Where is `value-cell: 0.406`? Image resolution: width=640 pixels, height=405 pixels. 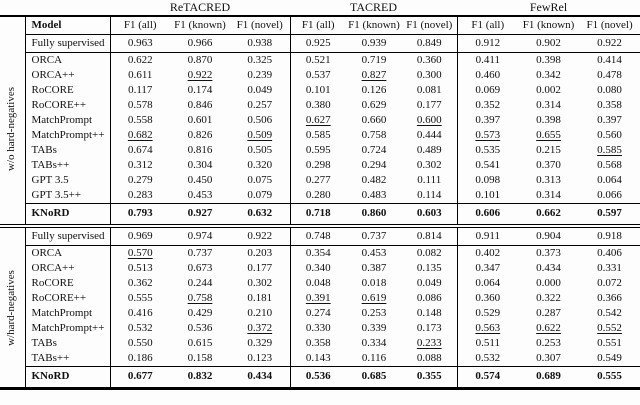
value-cell: 0.406 is located at coordinates (609, 252).